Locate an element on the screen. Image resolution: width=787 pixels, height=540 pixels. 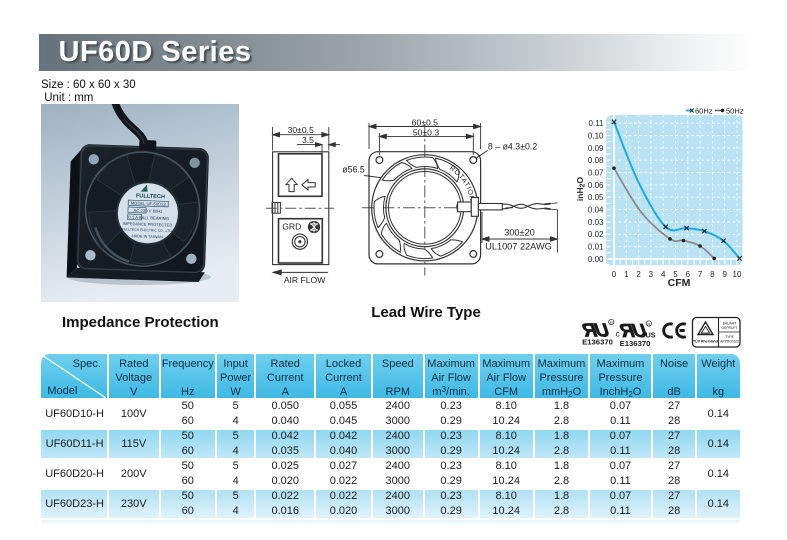
svg-text: MADE IN TAIWAN is located at coordinates (147, 236).